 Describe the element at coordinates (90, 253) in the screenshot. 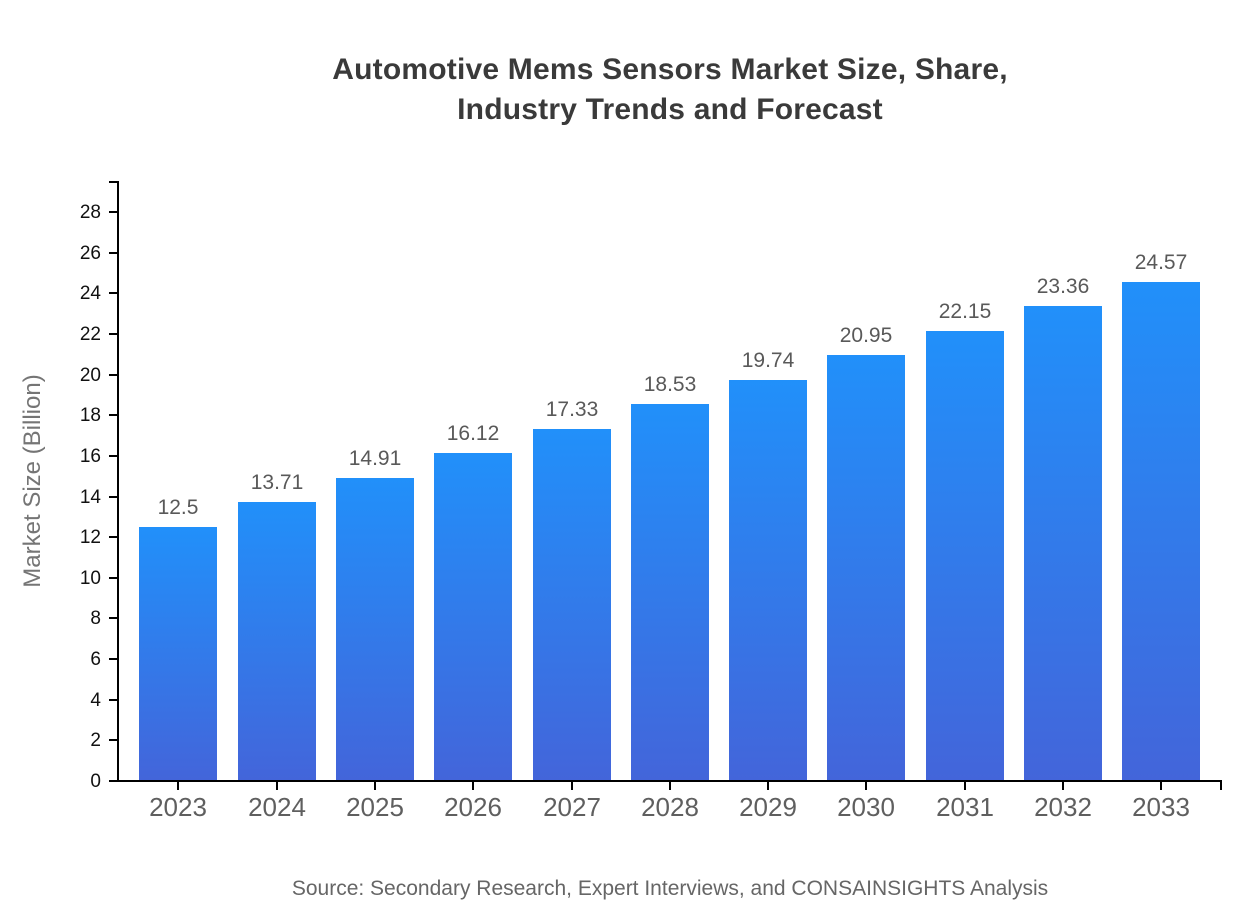

I see `y-axis-tick-label: 26` at that location.